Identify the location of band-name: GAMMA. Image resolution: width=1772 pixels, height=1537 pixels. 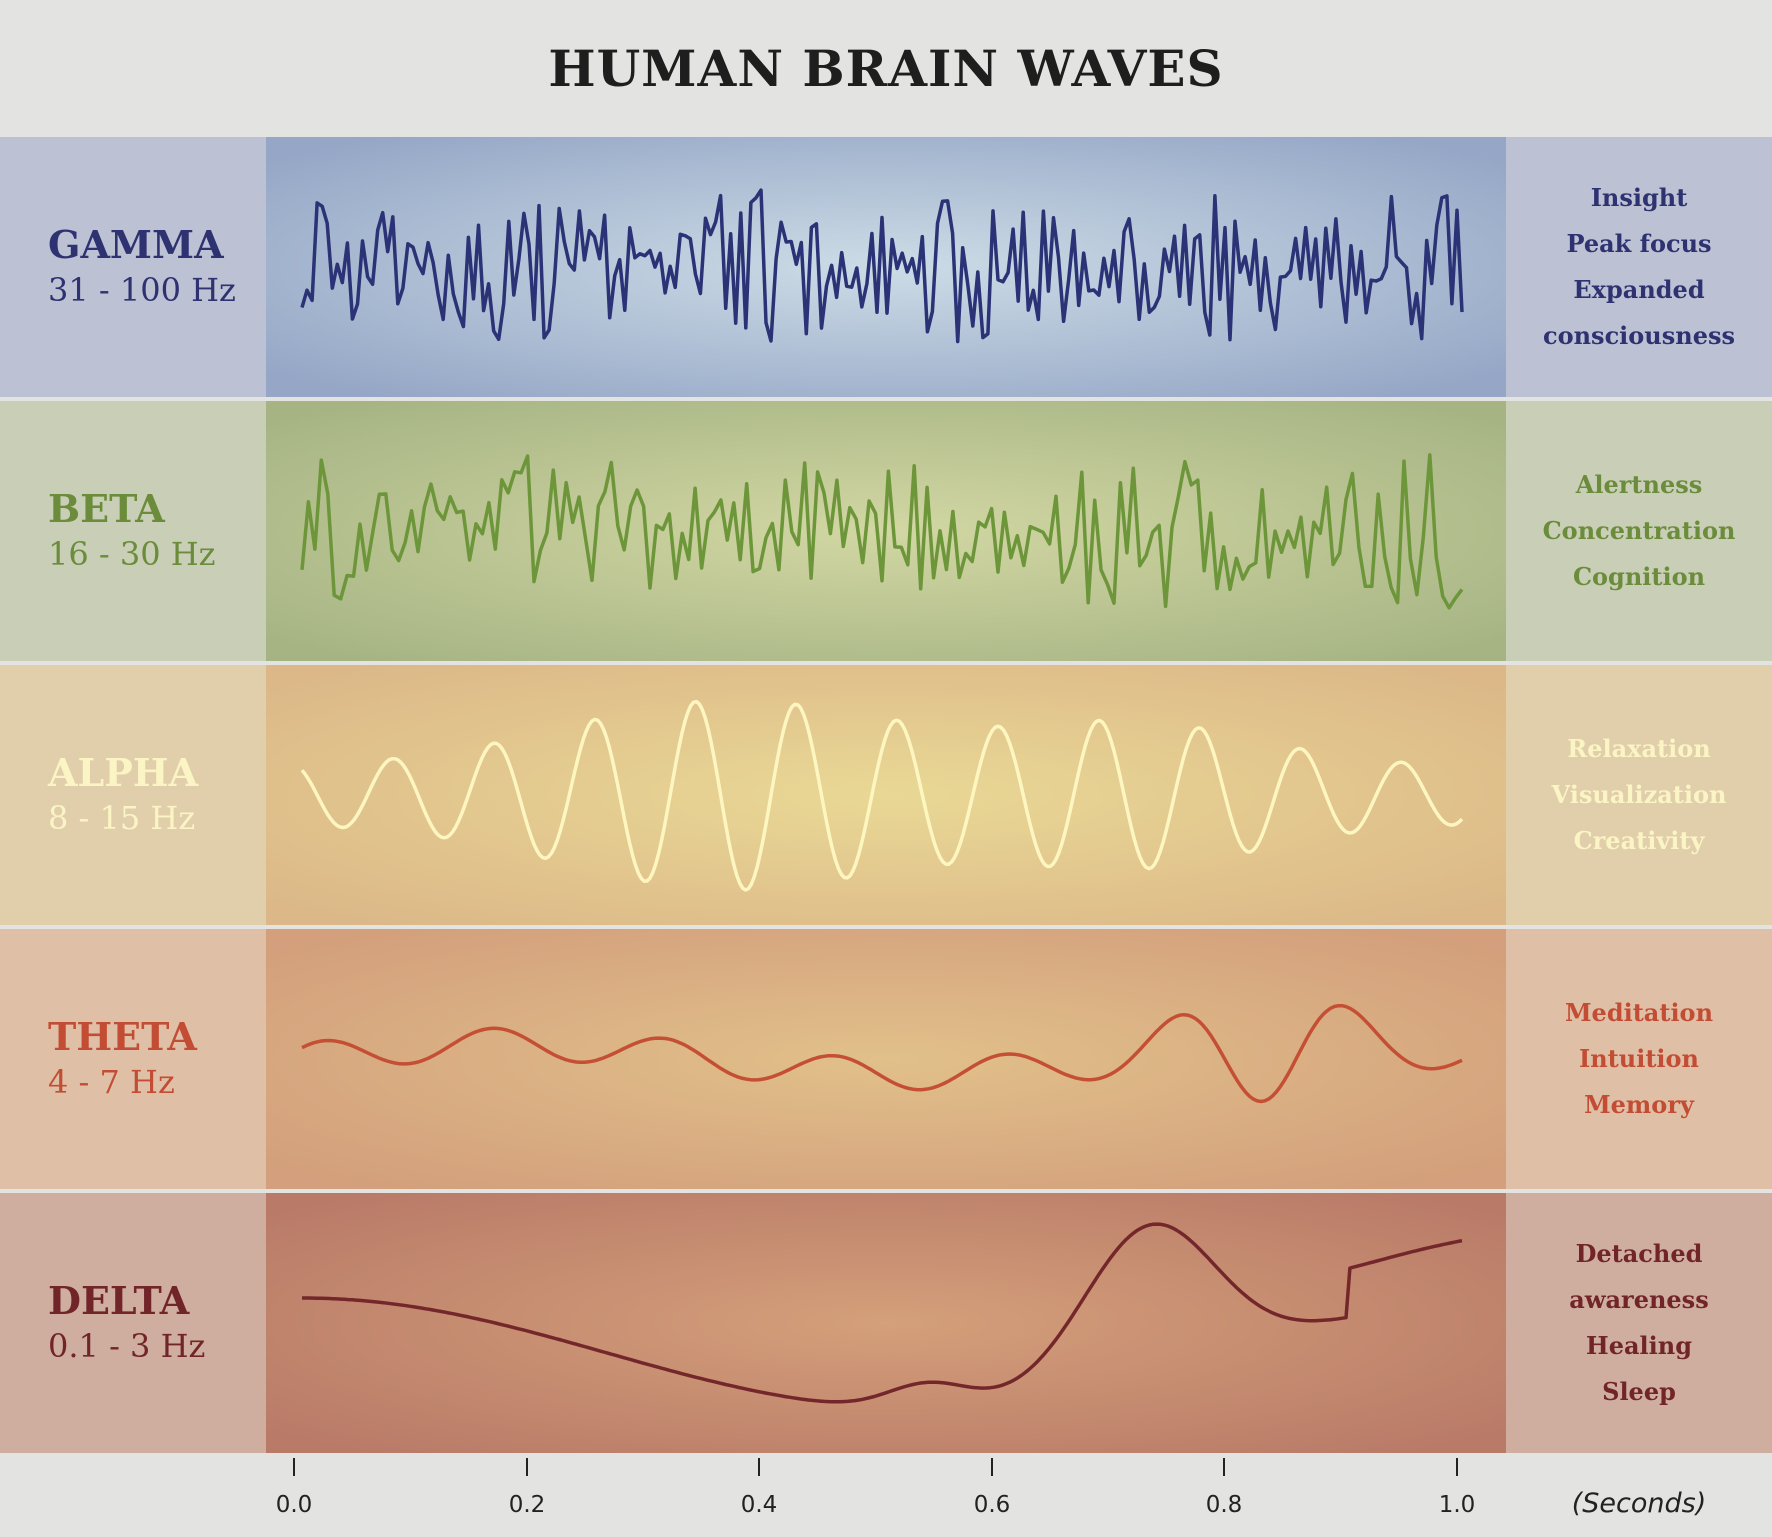
(136, 244).